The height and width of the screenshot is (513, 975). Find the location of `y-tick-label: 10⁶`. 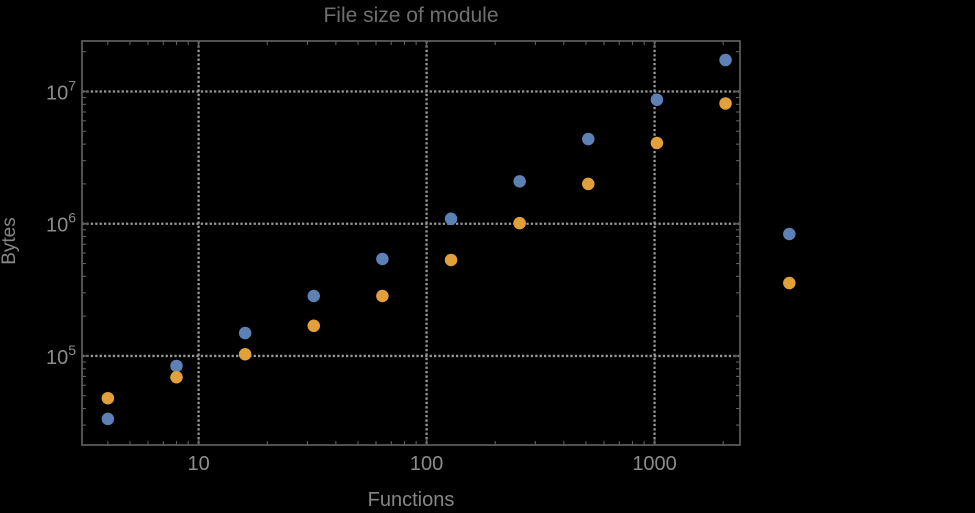

y-tick-label: 10⁶ is located at coordinates (61, 223).